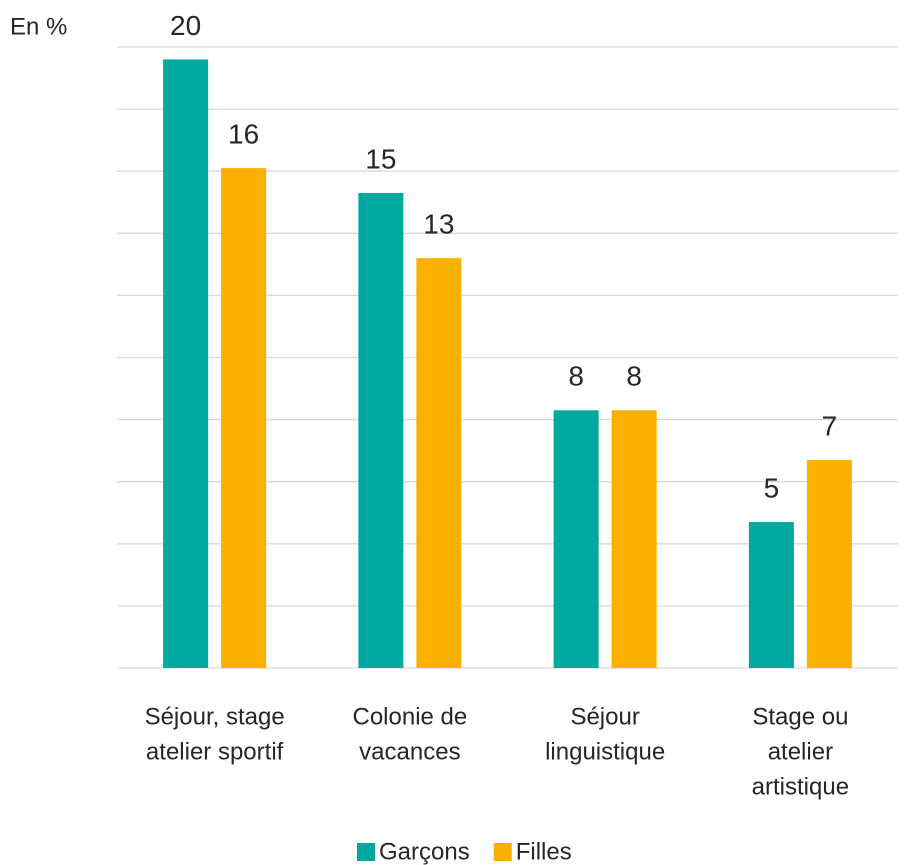 Image resolution: width=911 pixels, height=865 pixels. I want to click on data-label: 15, so click(380, 158).